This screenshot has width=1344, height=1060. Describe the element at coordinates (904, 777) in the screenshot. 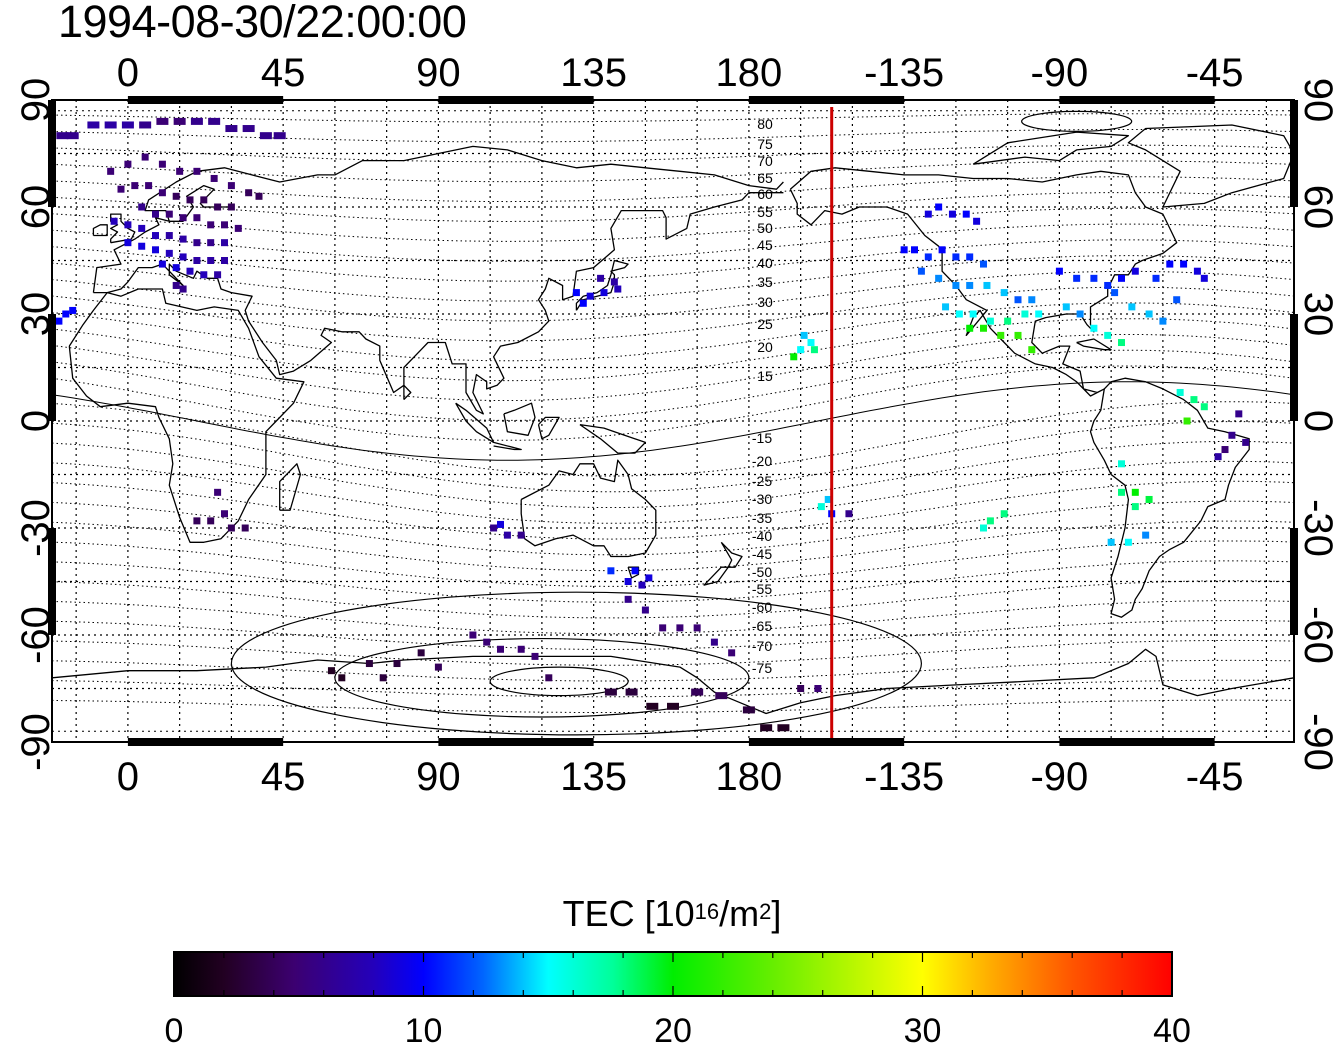

I see `bottom-lon-label: -135` at that location.